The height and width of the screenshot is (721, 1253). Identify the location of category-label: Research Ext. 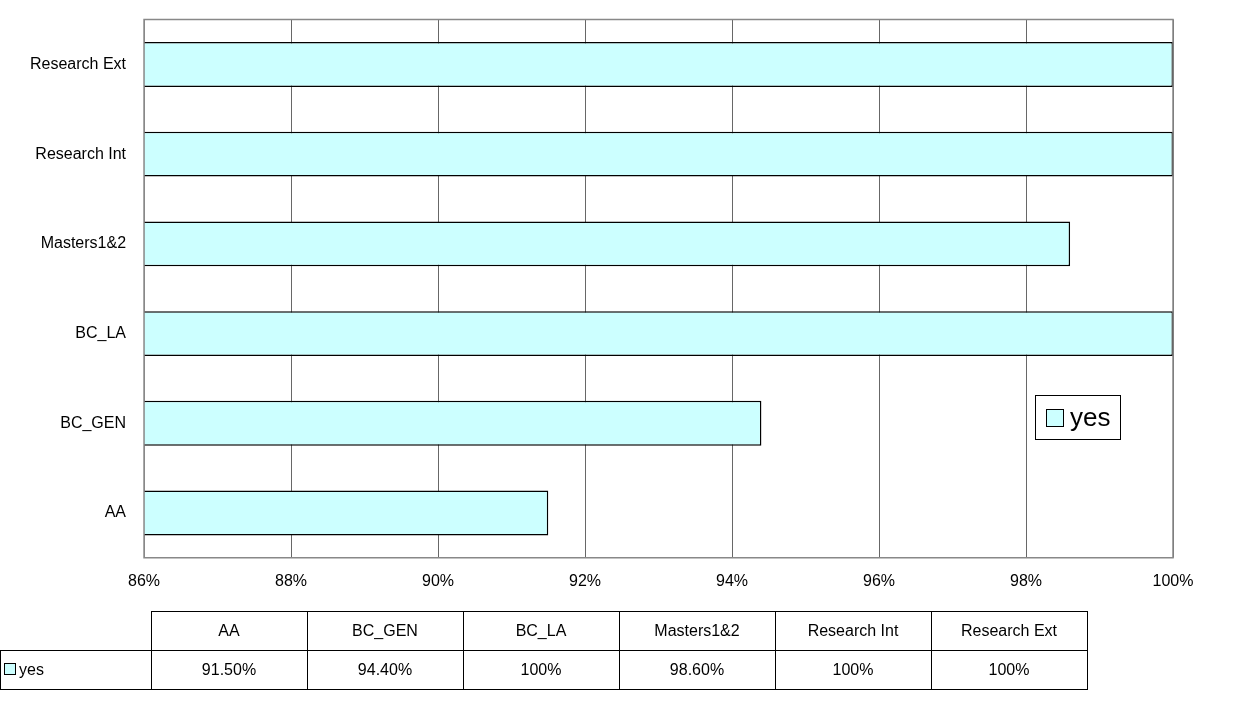
(1009, 630).